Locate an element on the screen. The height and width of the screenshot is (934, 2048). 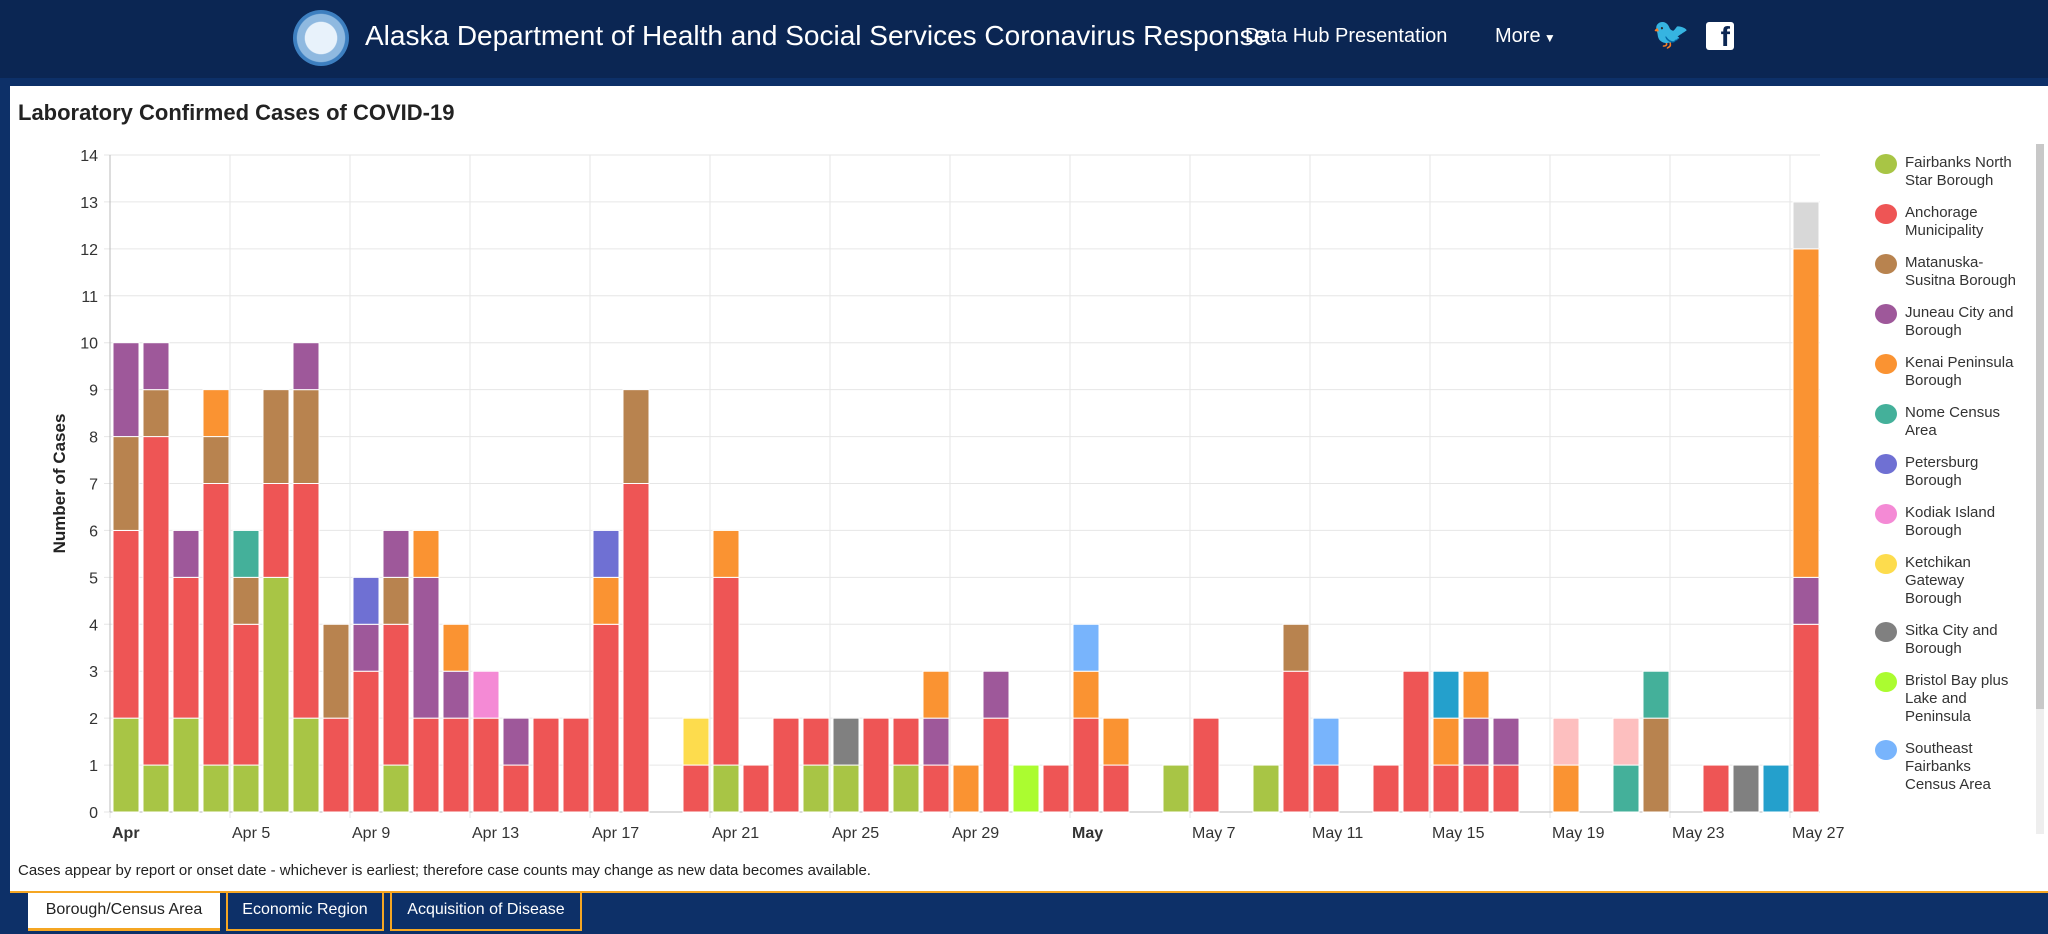
legend-item: Sitka City and Borough is located at coordinates (1950, 640).